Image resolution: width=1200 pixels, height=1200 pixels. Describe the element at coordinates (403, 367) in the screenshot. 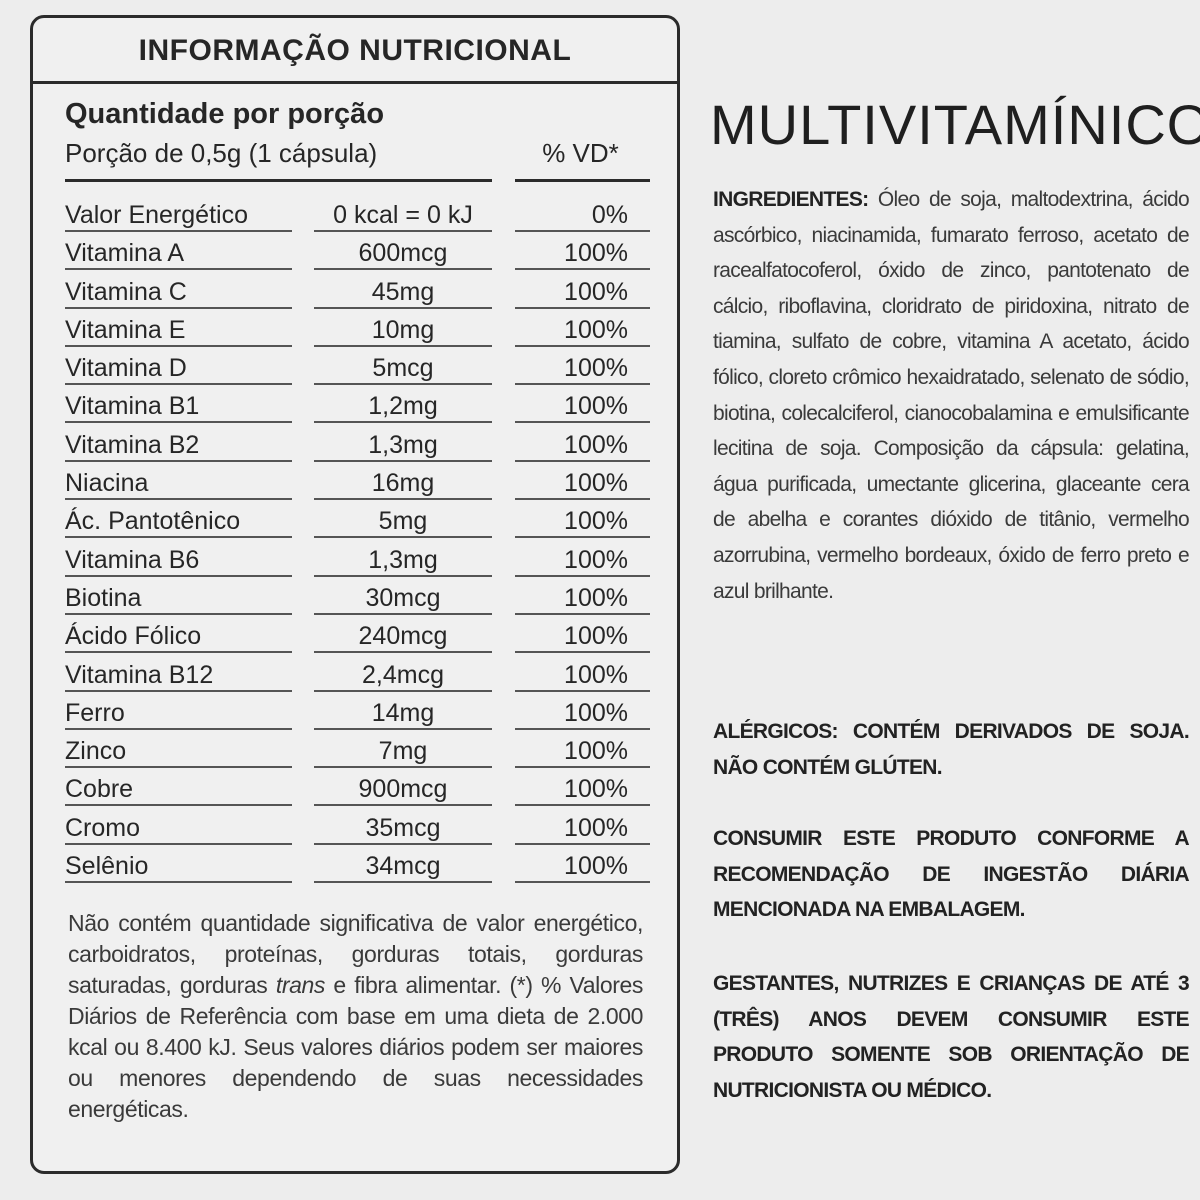

I see `nutrient-amount: 5mcg` at that location.